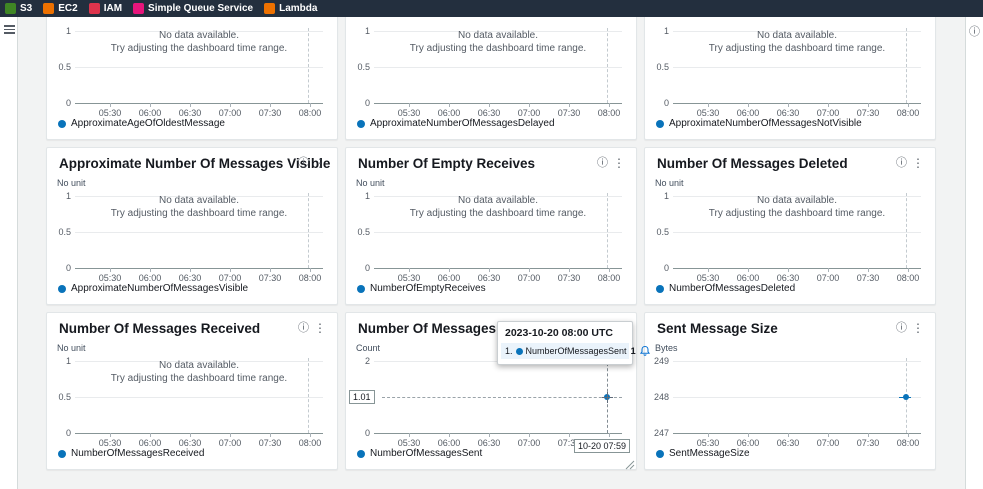 This screenshot has height=489, width=983. What do you see at coordinates (444, 328) in the screenshot?
I see `chart-title: Number Of Messages Sent` at bounding box center [444, 328].